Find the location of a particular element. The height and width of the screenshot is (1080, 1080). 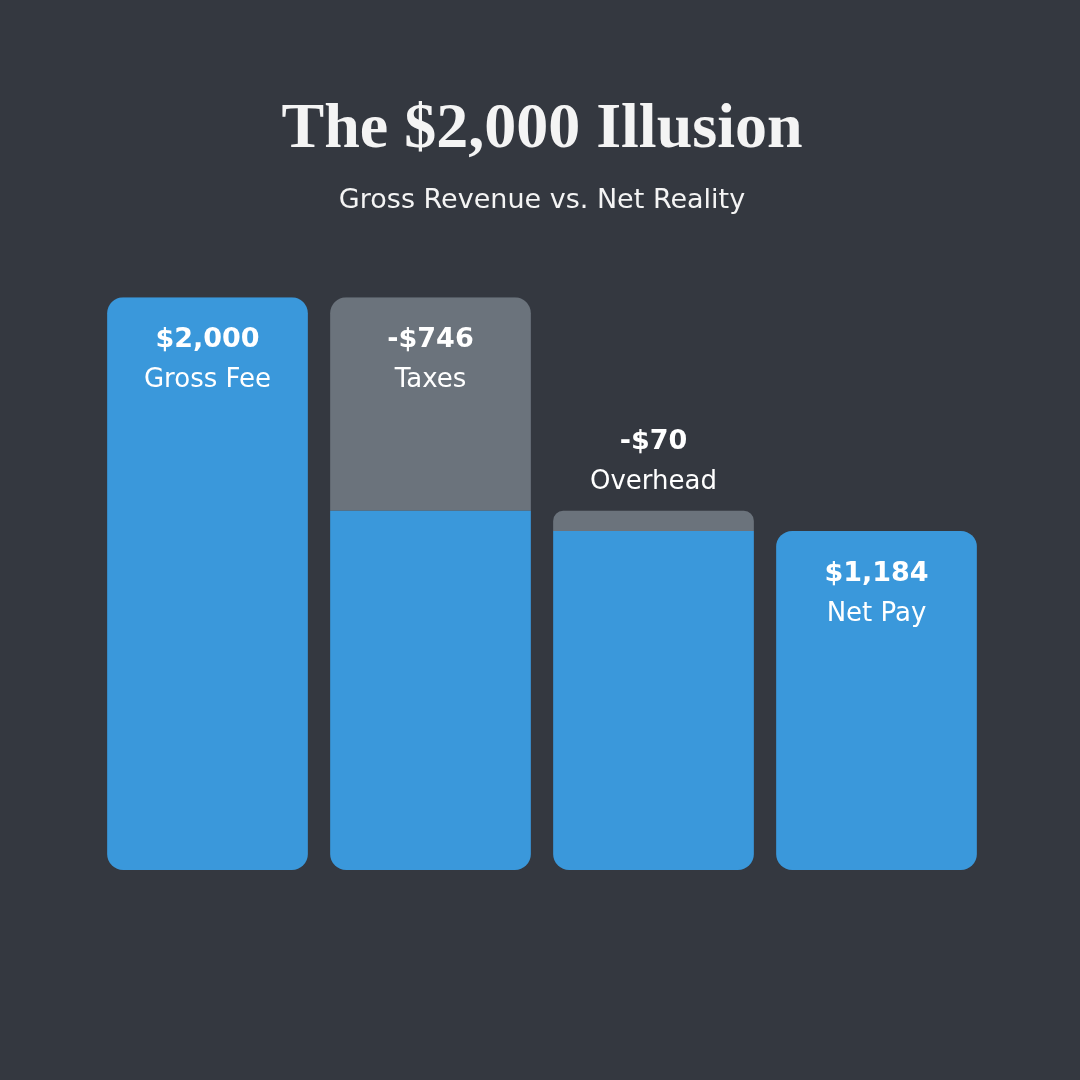

chart-subtitle: Gross Revenue vs. Net Reality is located at coordinates (542, 199).